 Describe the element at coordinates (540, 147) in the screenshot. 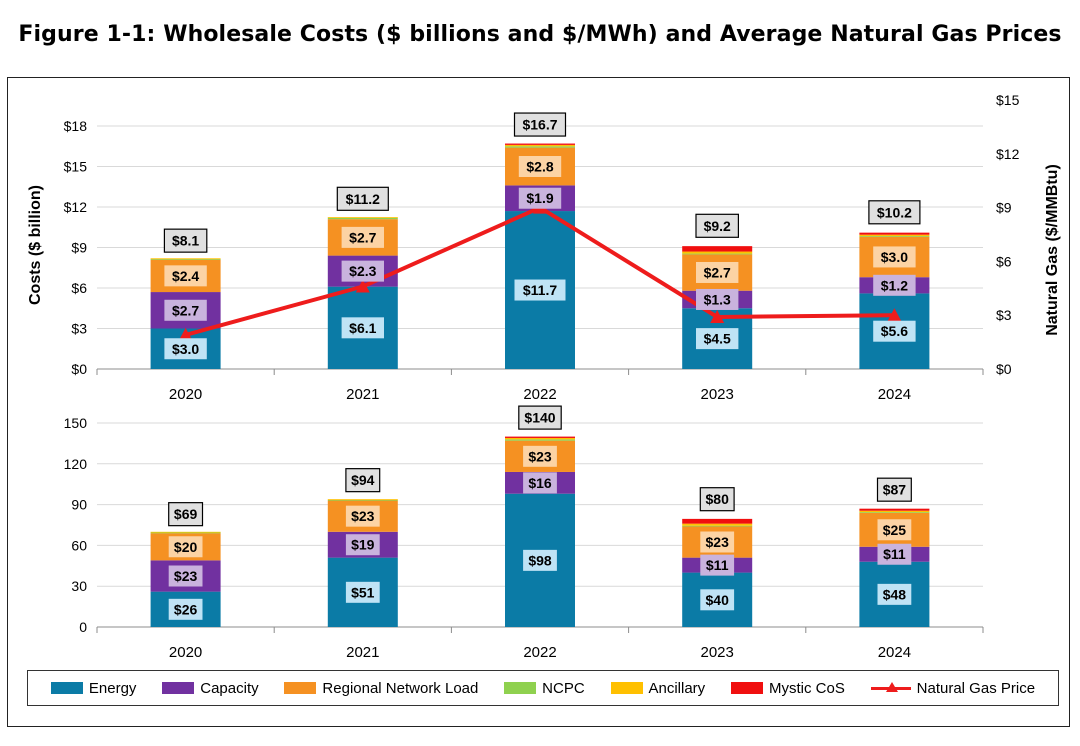

I see `bar-top-ncpc-2022` at that location.